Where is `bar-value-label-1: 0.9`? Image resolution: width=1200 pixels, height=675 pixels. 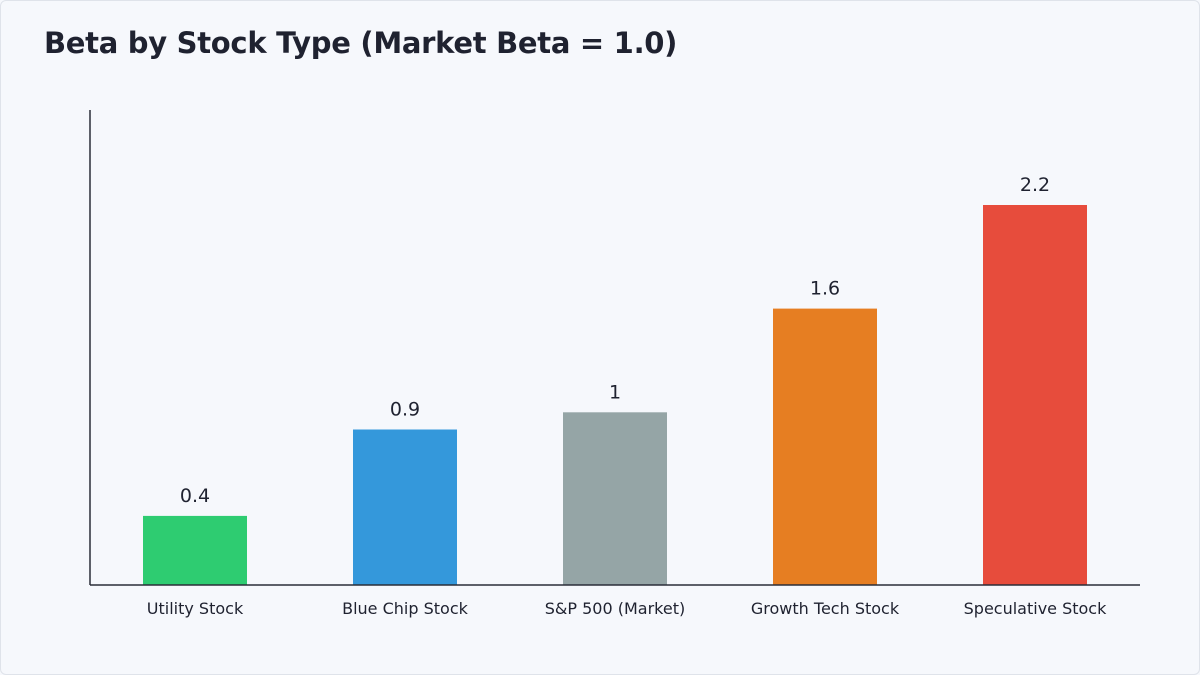
bar-value-label-1: 0.9 is located at coordinates (405, 410).